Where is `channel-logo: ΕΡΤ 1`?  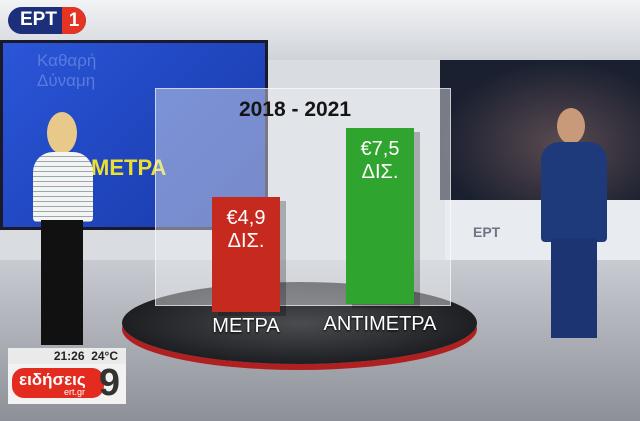
channel-logo: ΕΡΤ 1 is located at coordinates (47, 20).